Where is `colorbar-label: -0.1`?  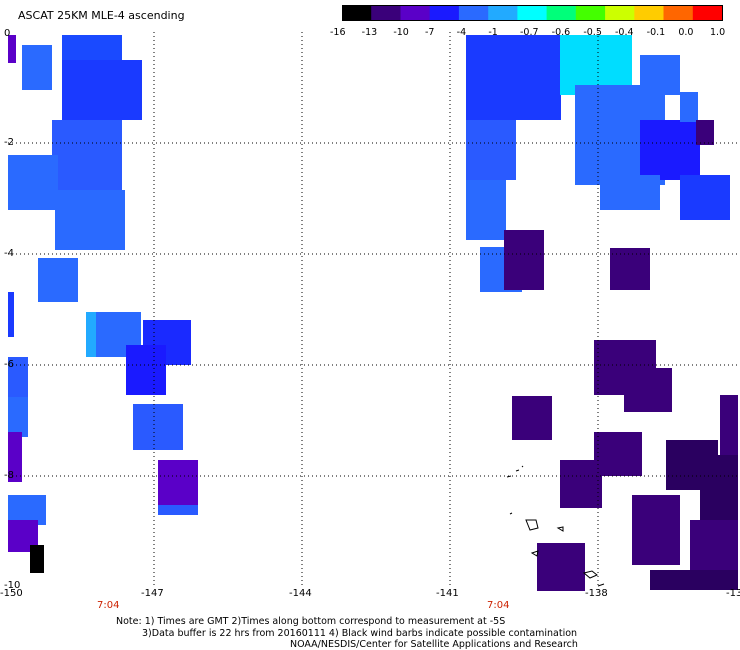 colorbar-label: -0.1 is located at coordinates (656, 32).